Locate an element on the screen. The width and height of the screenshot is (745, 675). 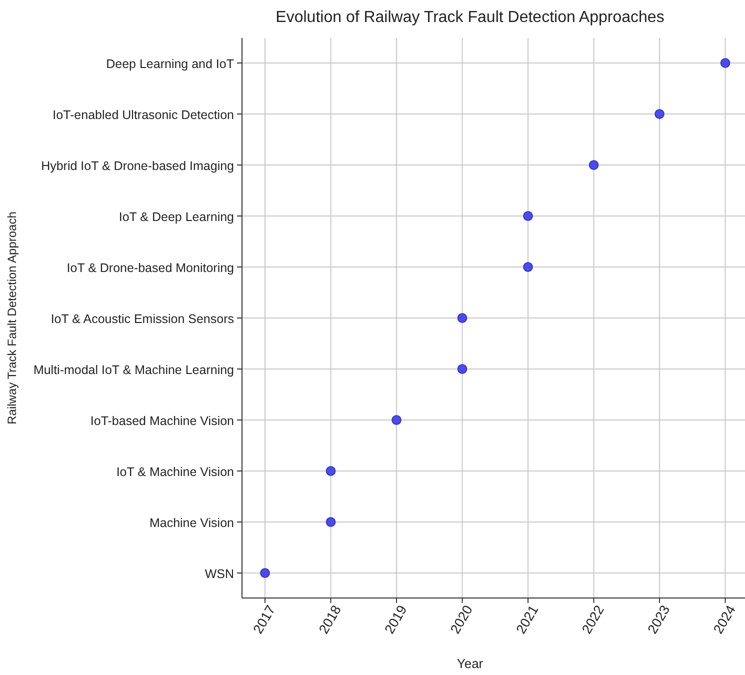
y-tick-label: IoT & Deep Learning is located at coordinates (176, 217).